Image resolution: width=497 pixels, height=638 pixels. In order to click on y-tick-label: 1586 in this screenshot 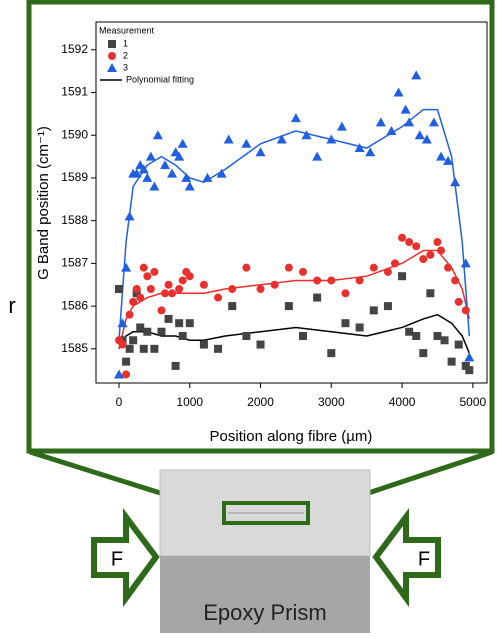, I will do `click(74, 305)`.